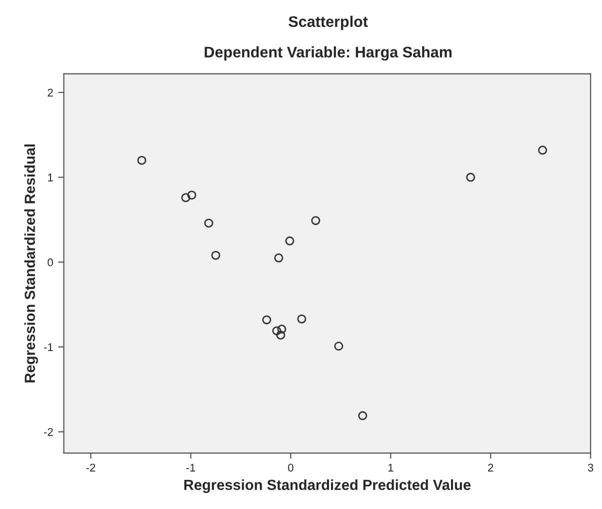 The image size is (602, 509). Describe the element at coordinates (391, 468) in the screenshot. I see `x-tick-label: 1` at that location.